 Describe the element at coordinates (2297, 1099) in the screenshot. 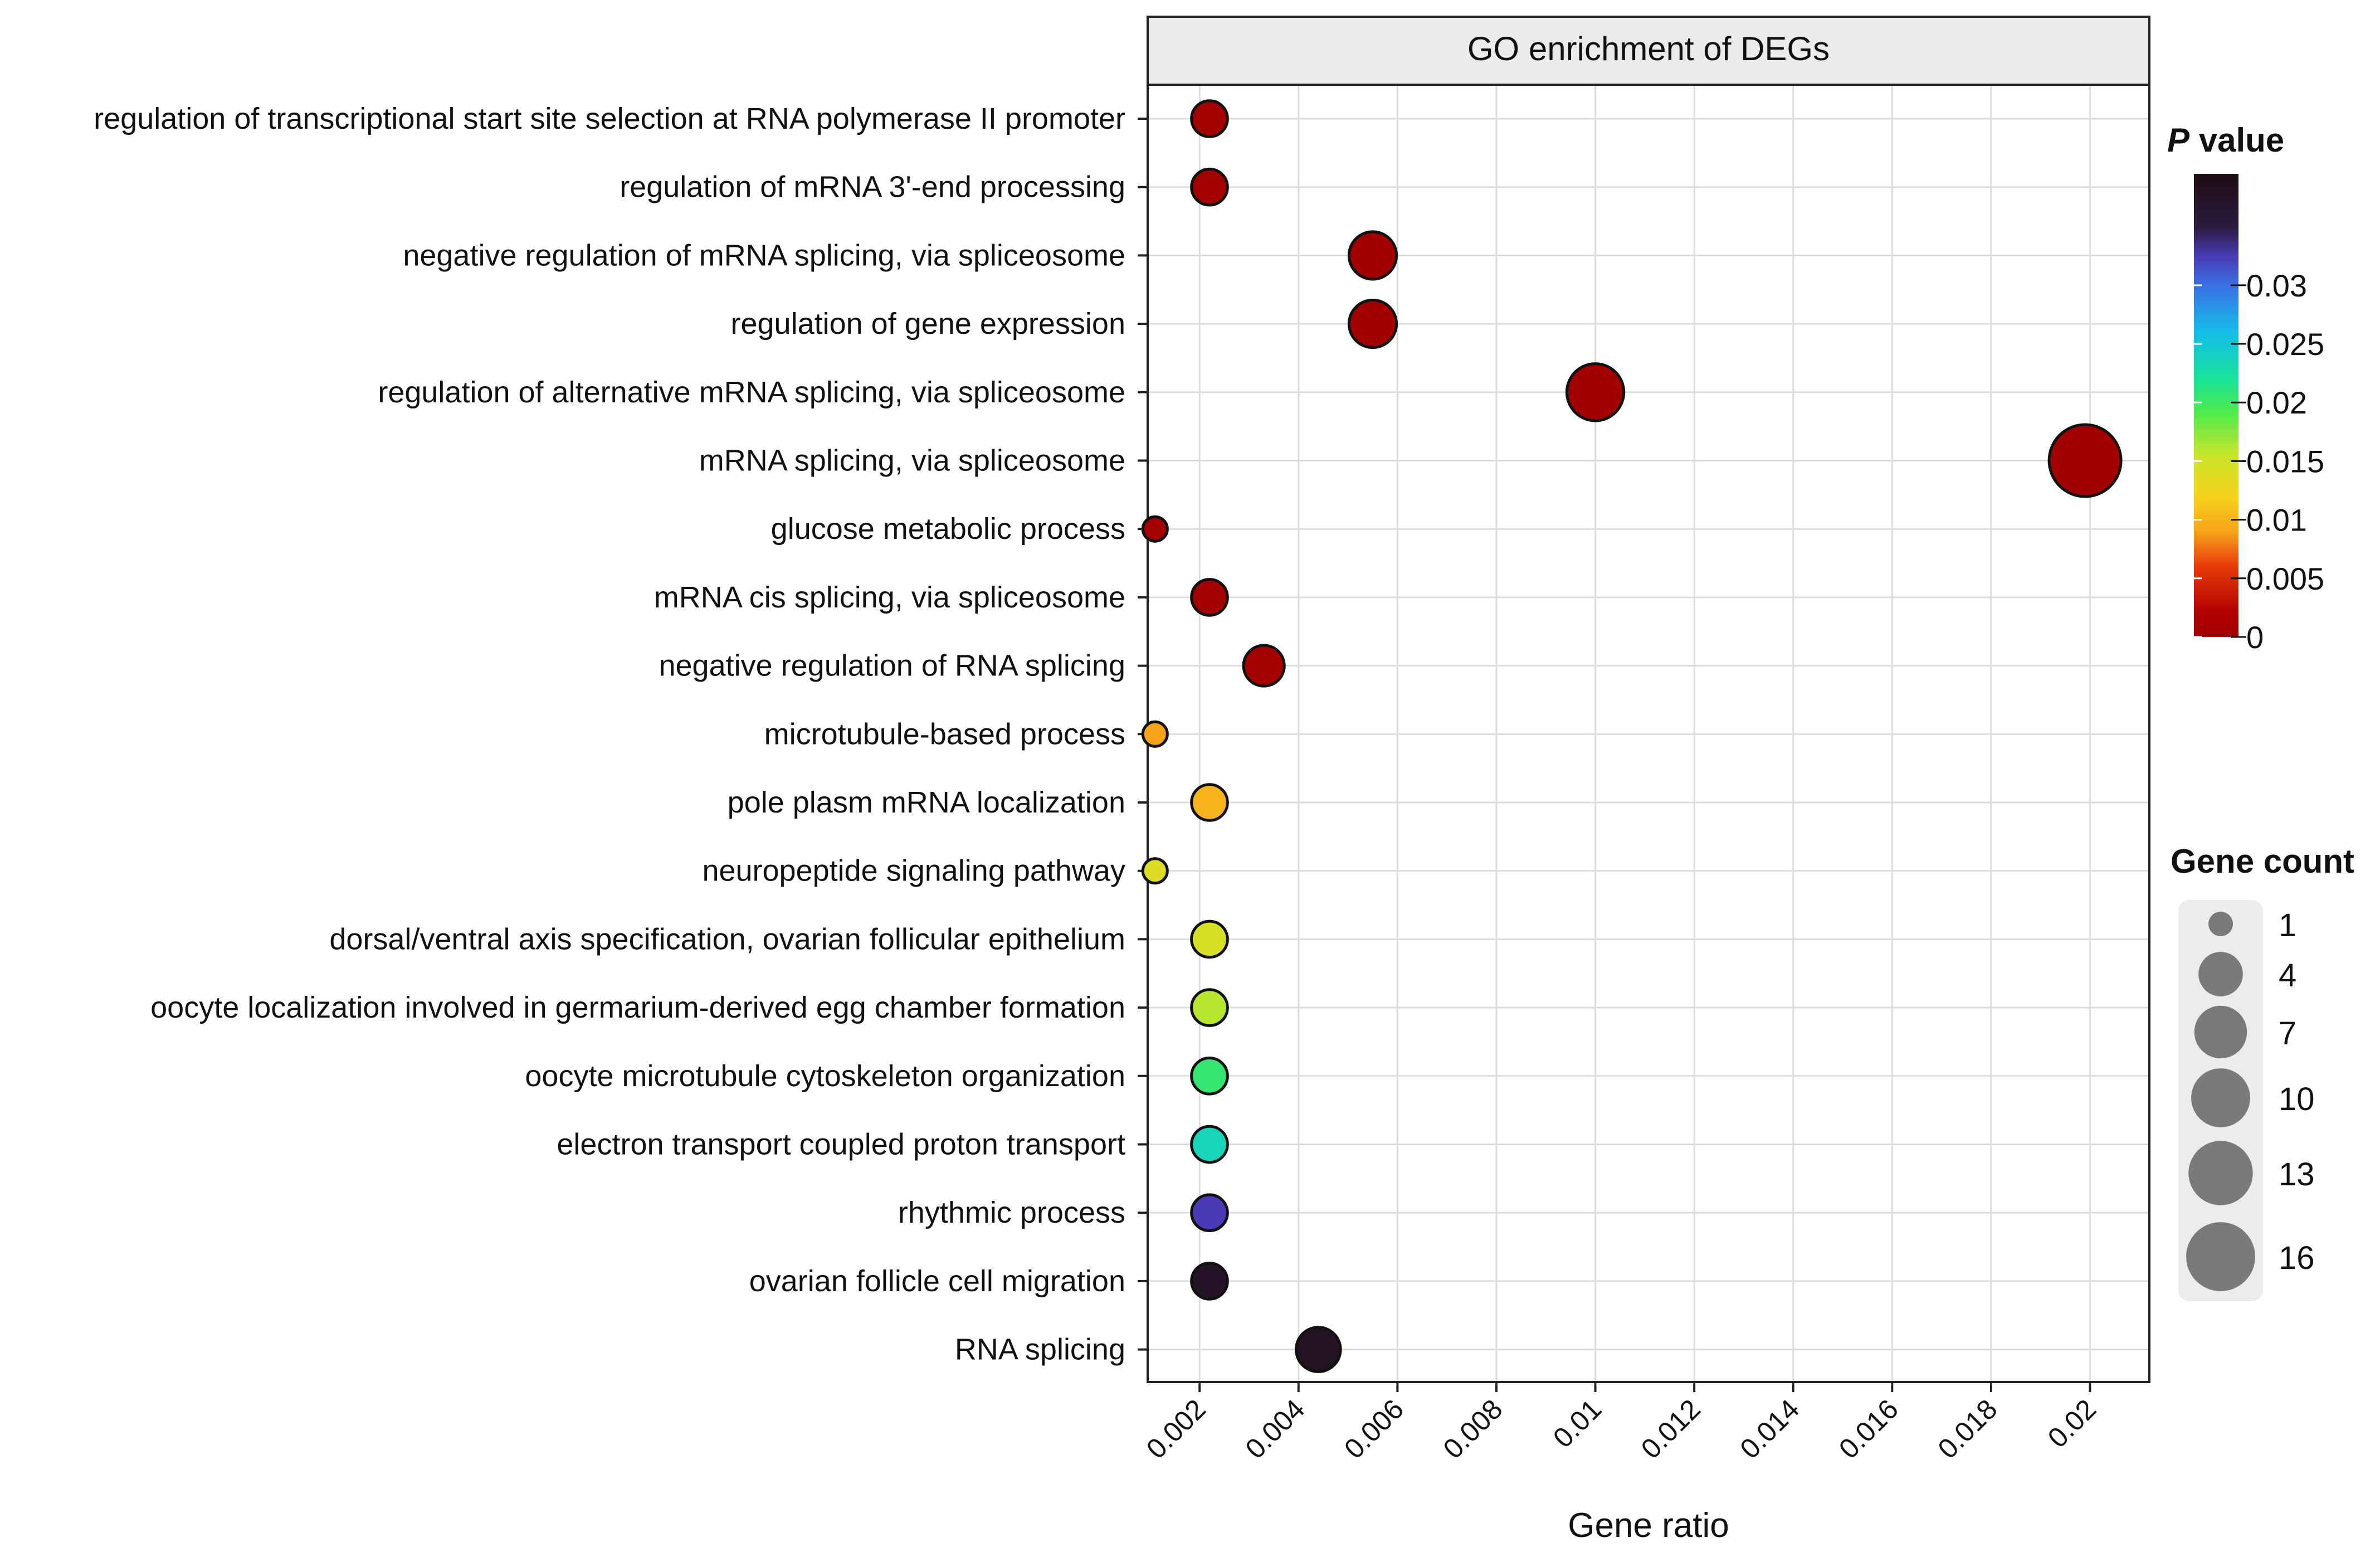

I see `size-legend-label: 10` at that location.